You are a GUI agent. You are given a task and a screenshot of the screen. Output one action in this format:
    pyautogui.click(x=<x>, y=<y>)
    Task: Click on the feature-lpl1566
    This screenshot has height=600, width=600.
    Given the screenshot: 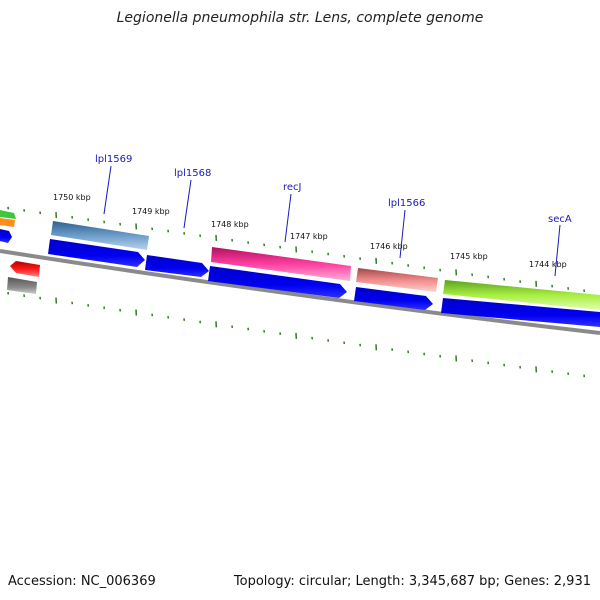 What is the action you would take?
    pyautogui.click(x=397, y=280)
    